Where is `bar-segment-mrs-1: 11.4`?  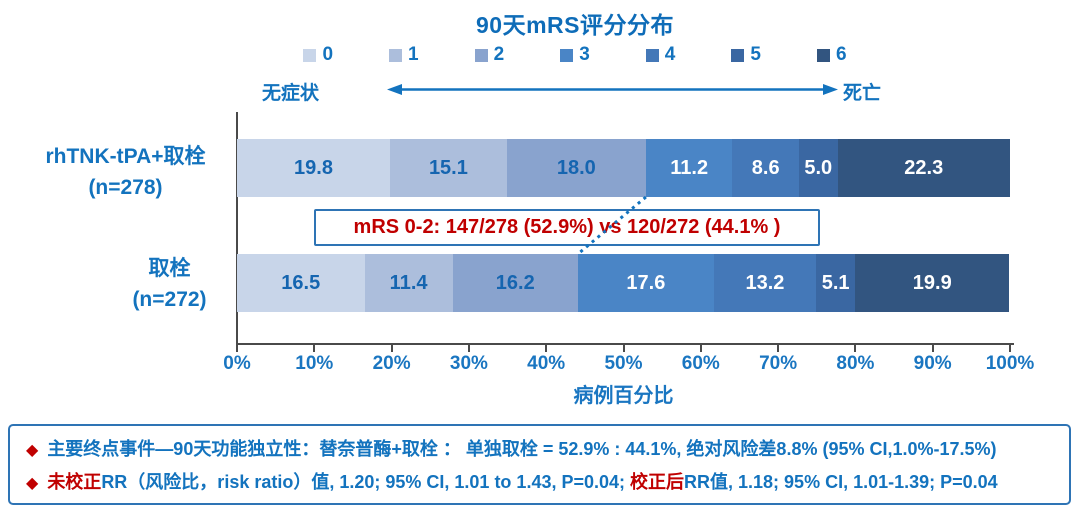 bar-segment-mrs-1: 11.4 is located at coordinates (408, 283).